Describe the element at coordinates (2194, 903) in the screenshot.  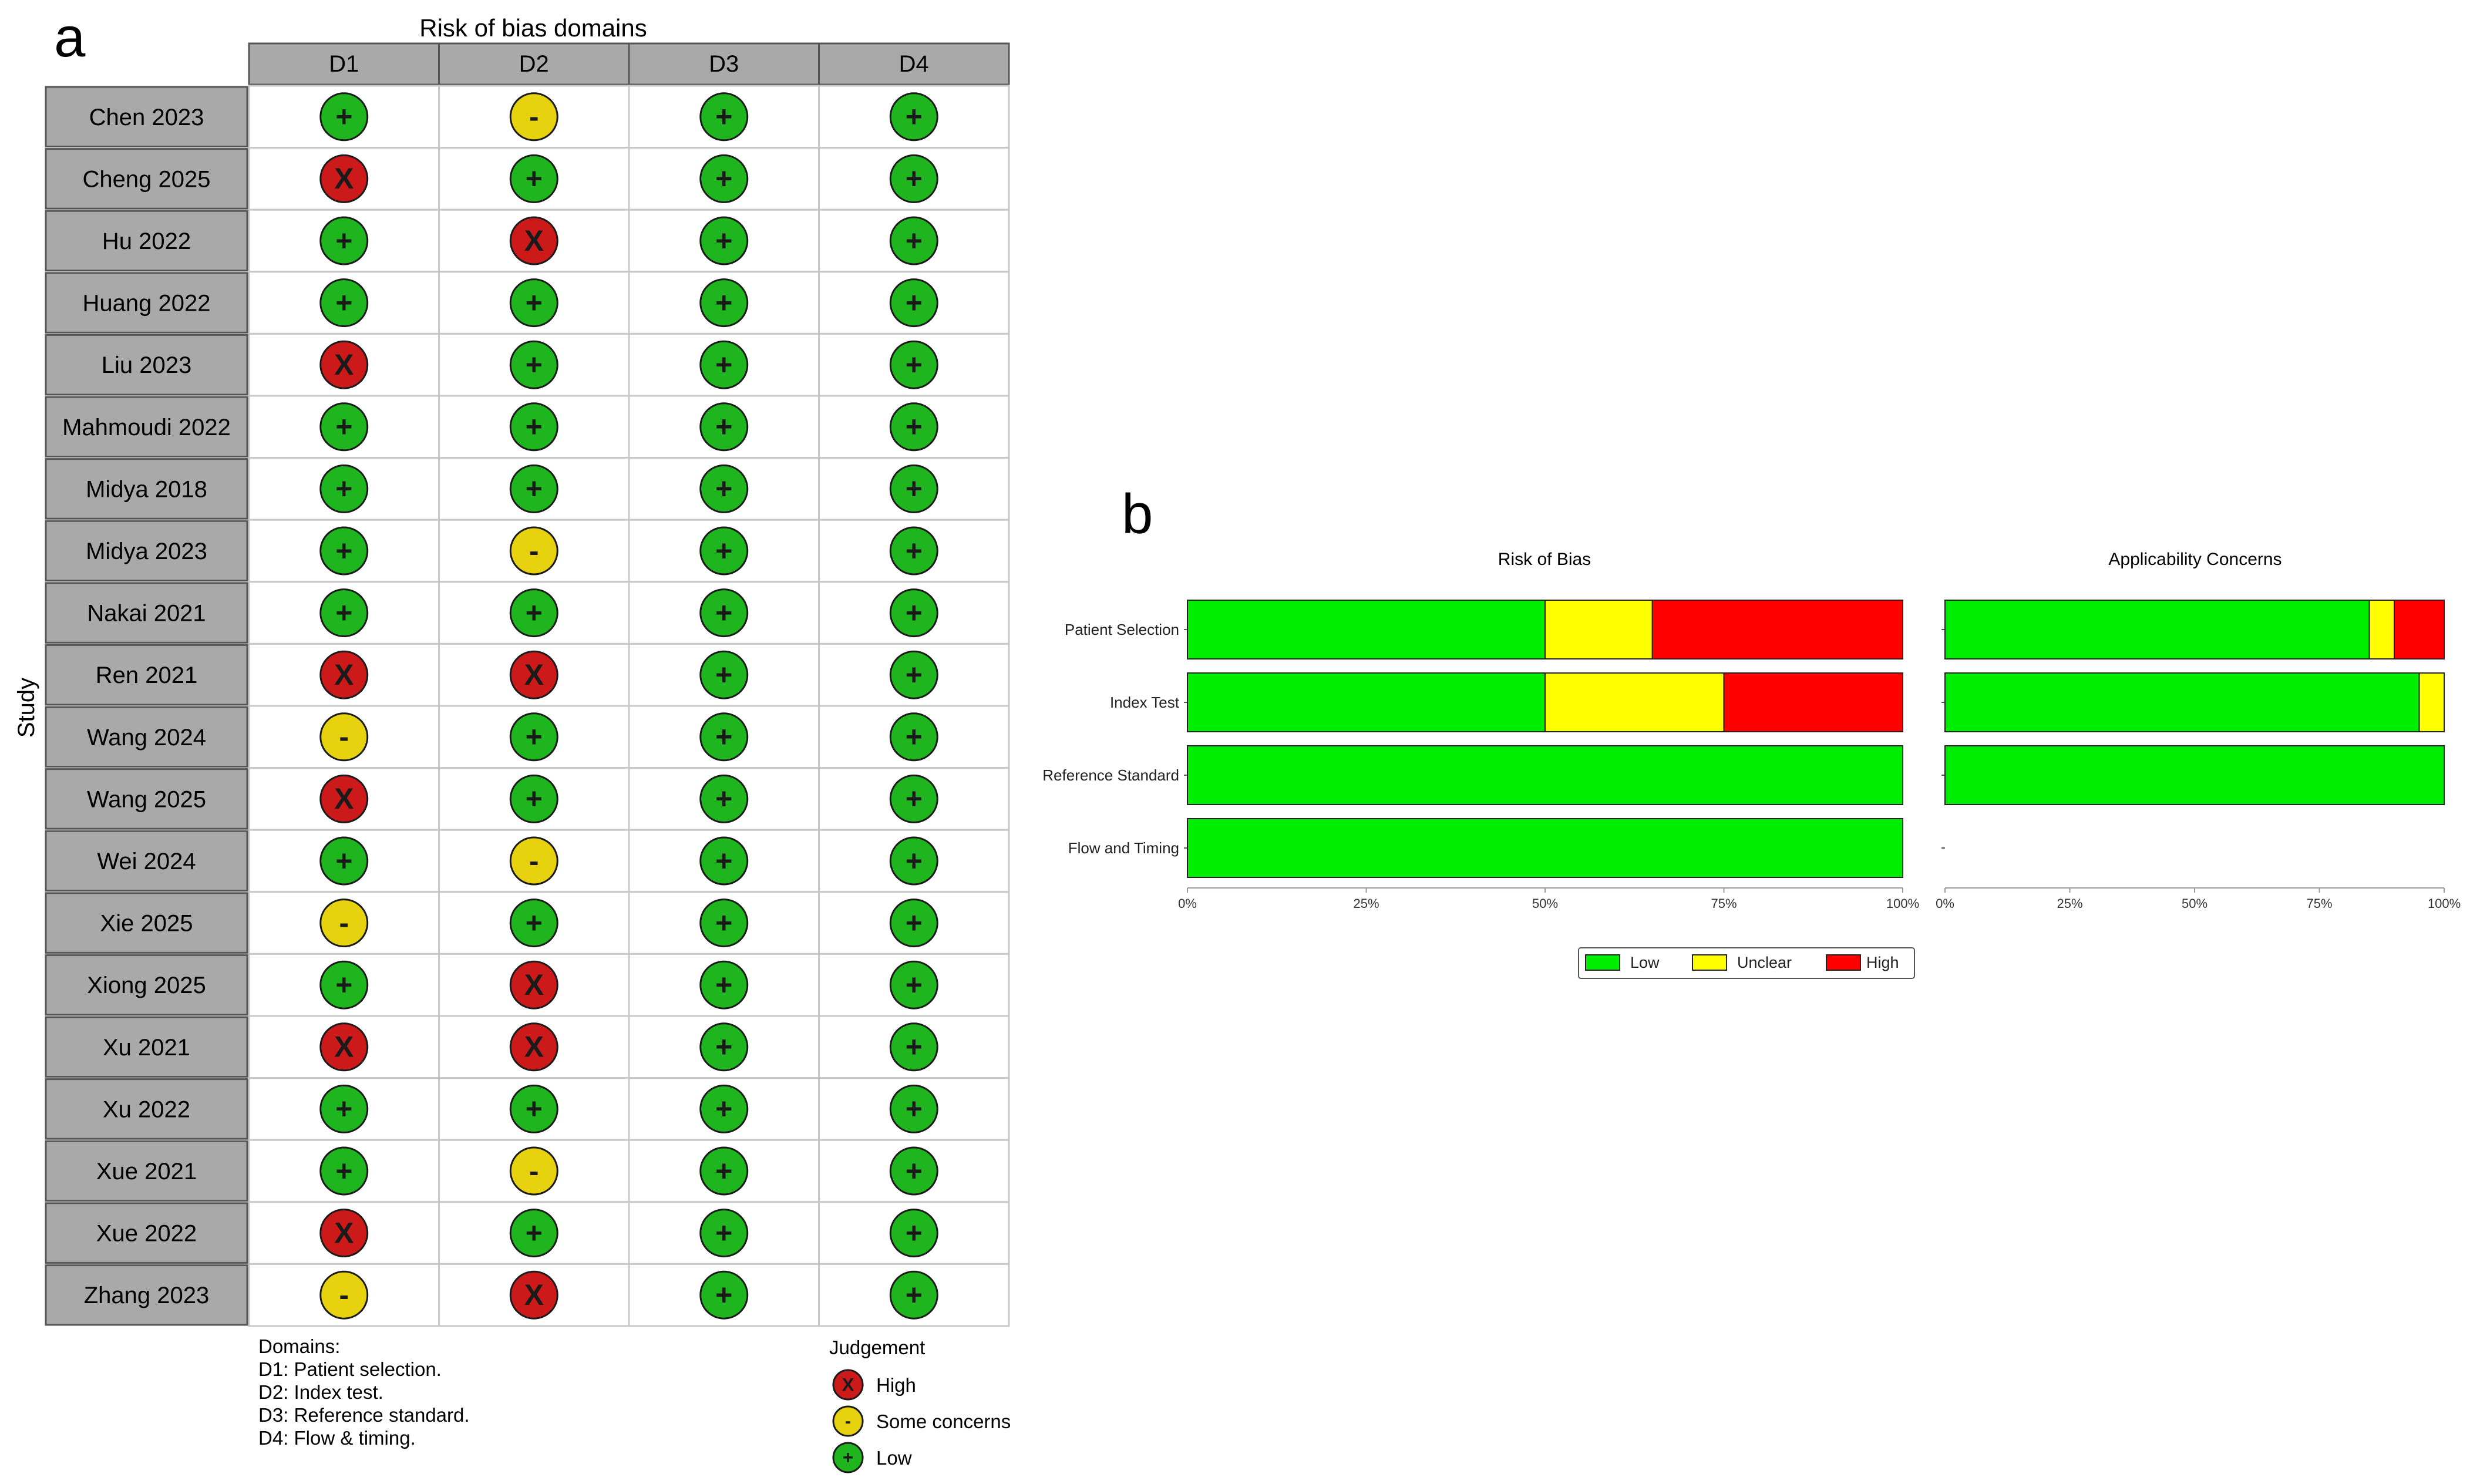
I see `x-tick-label: 50%` at that location.